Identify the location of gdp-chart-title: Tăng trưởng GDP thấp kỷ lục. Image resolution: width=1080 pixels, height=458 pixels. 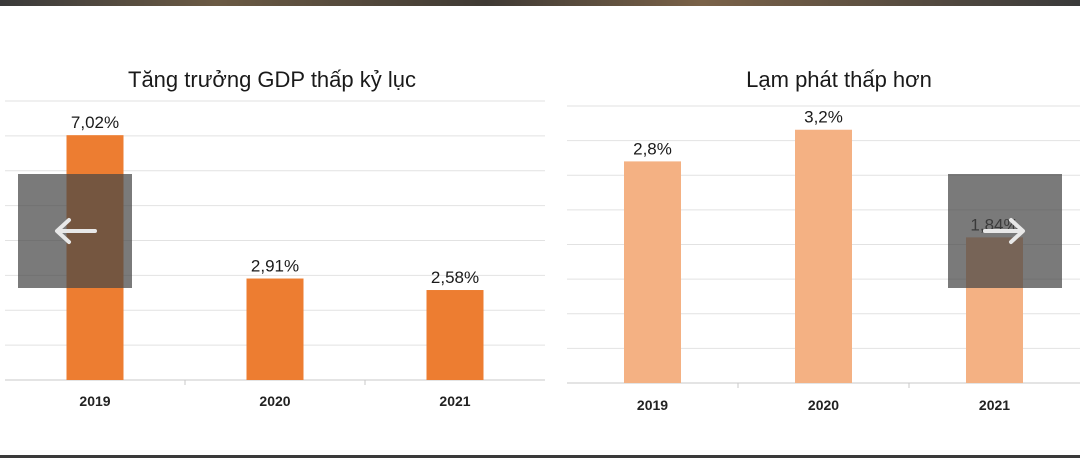
(272, 79).